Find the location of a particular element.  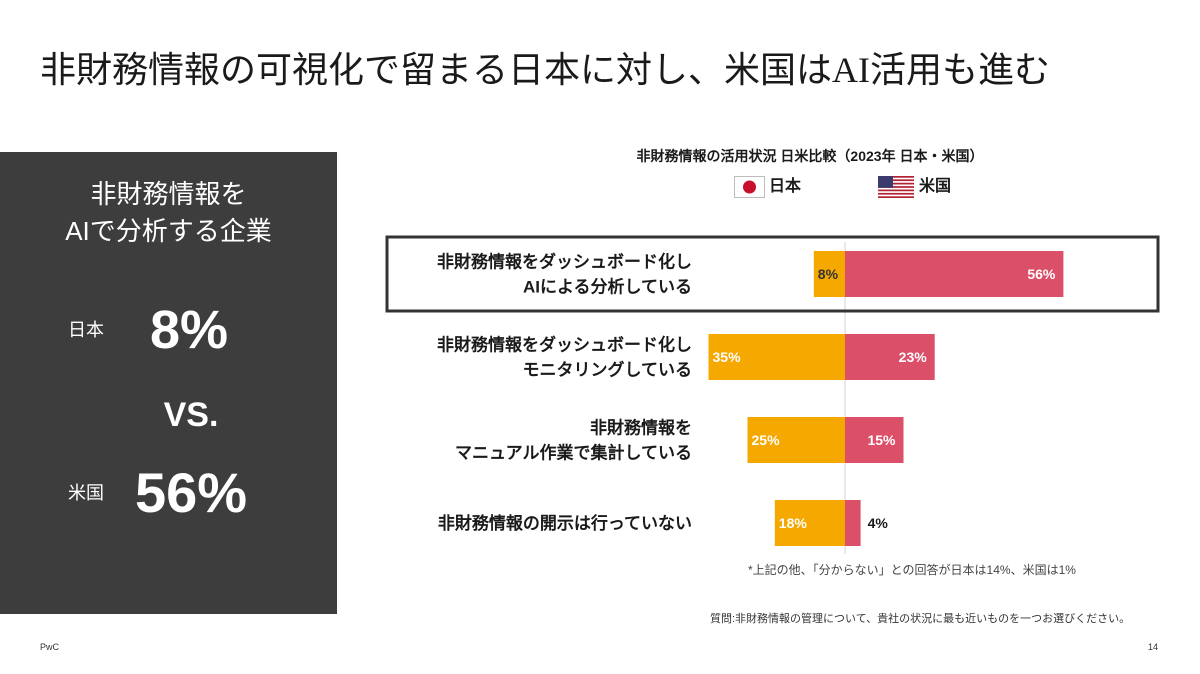

chart-title: 非財務情報の活用状況 日米比較（2023年 日本・米国） is located at coordinates (810, 156).